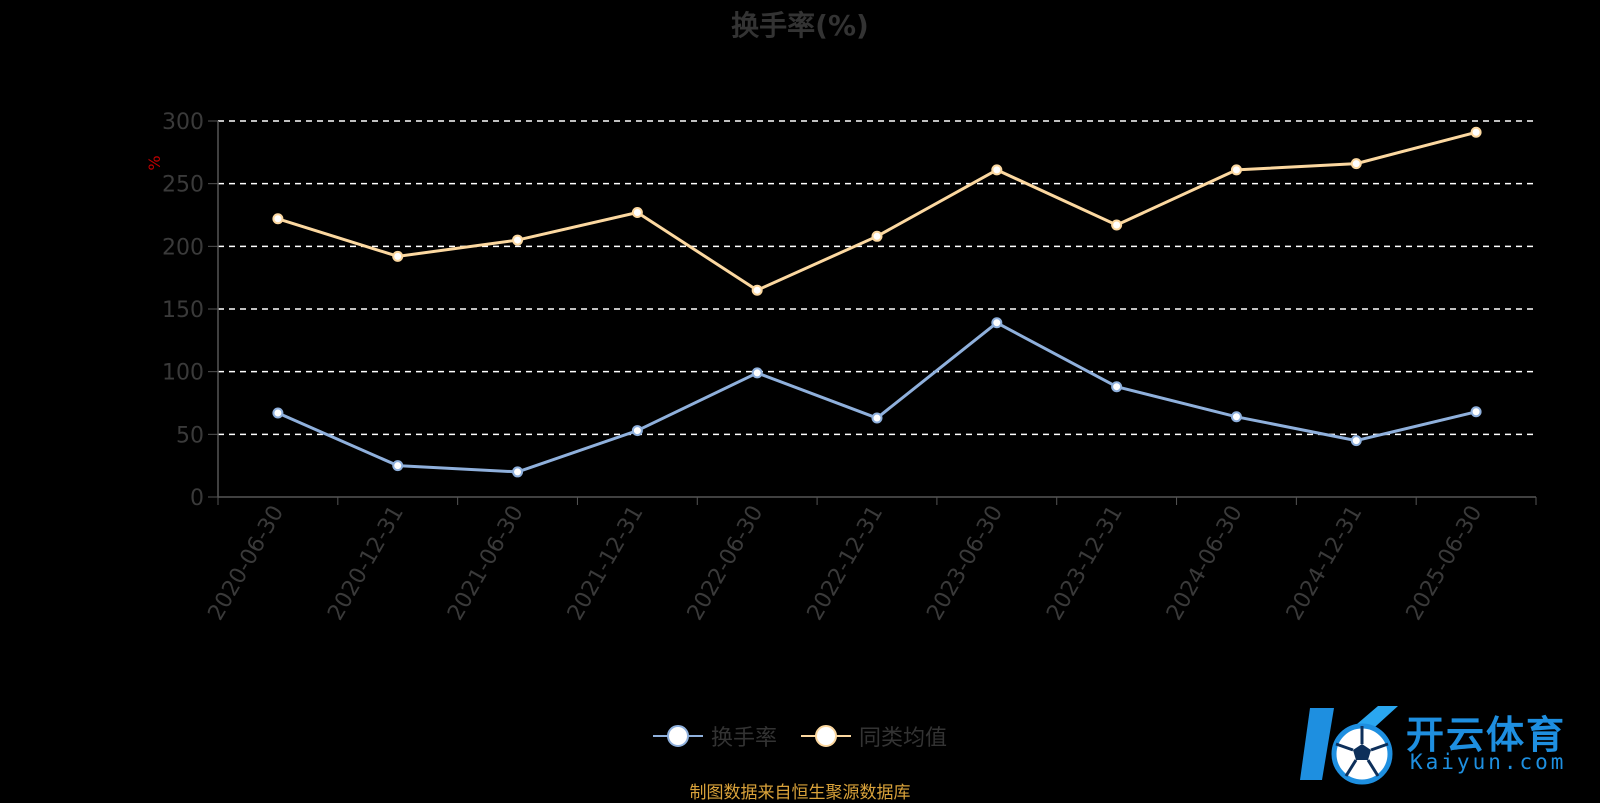  Describe the element at coordinates (800, 736) in the screenshot. I see `legend: 换手率 同类均值` at that location.